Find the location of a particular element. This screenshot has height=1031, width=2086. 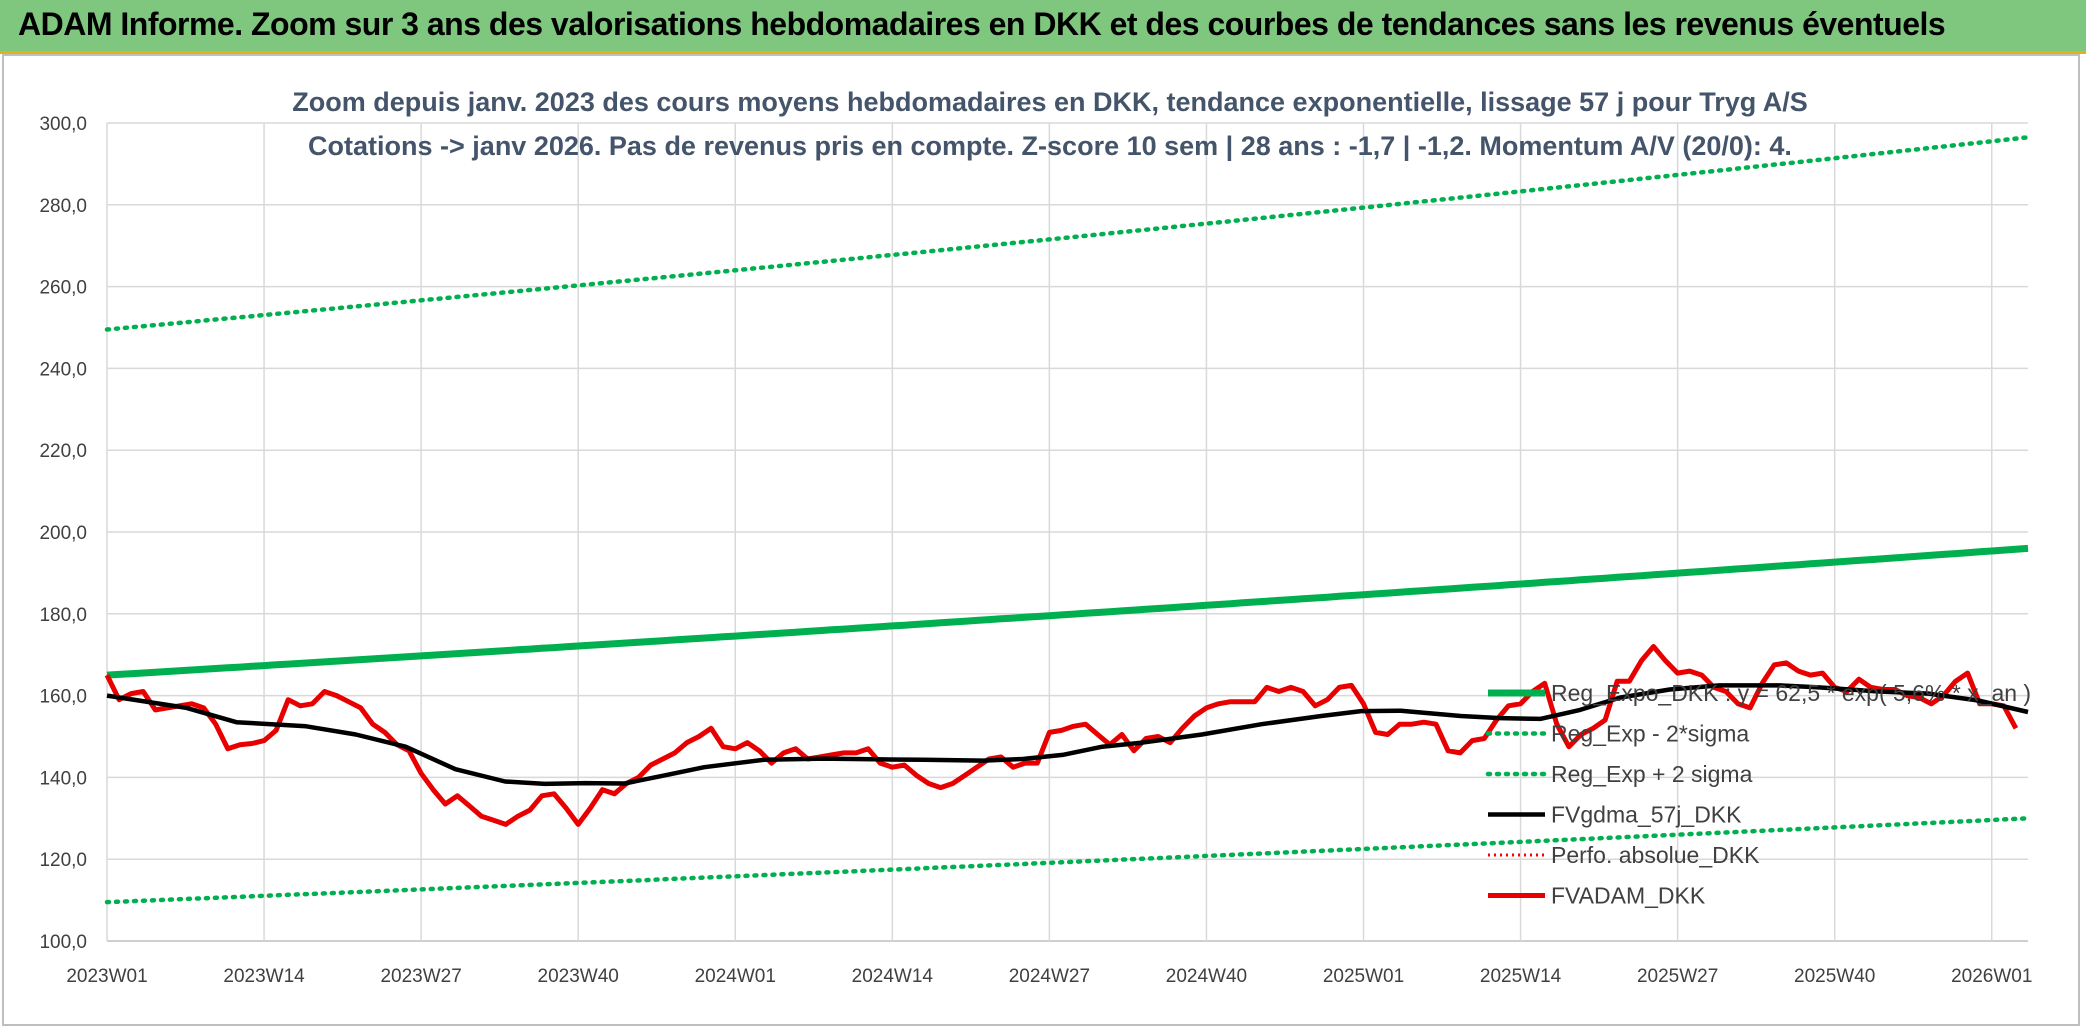

legend-label-reg-minus: Reg_Exp - 2*sigma is located at coordinates (1650, 734).